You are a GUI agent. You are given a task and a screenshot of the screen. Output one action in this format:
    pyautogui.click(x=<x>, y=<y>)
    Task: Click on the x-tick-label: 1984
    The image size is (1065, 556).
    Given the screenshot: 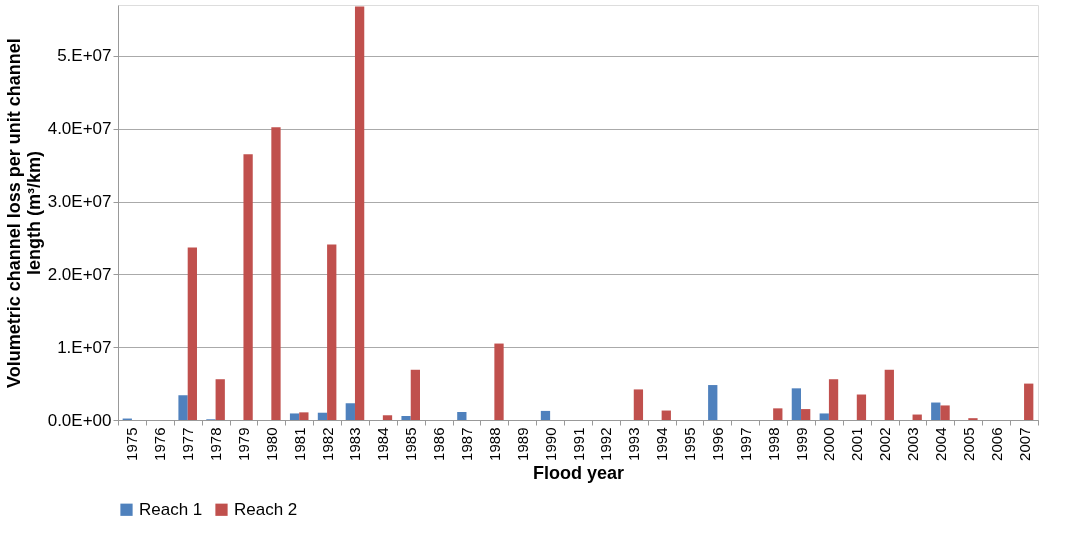 What is the action you would take?
    pyautogui.click(x=383, y=444)
    